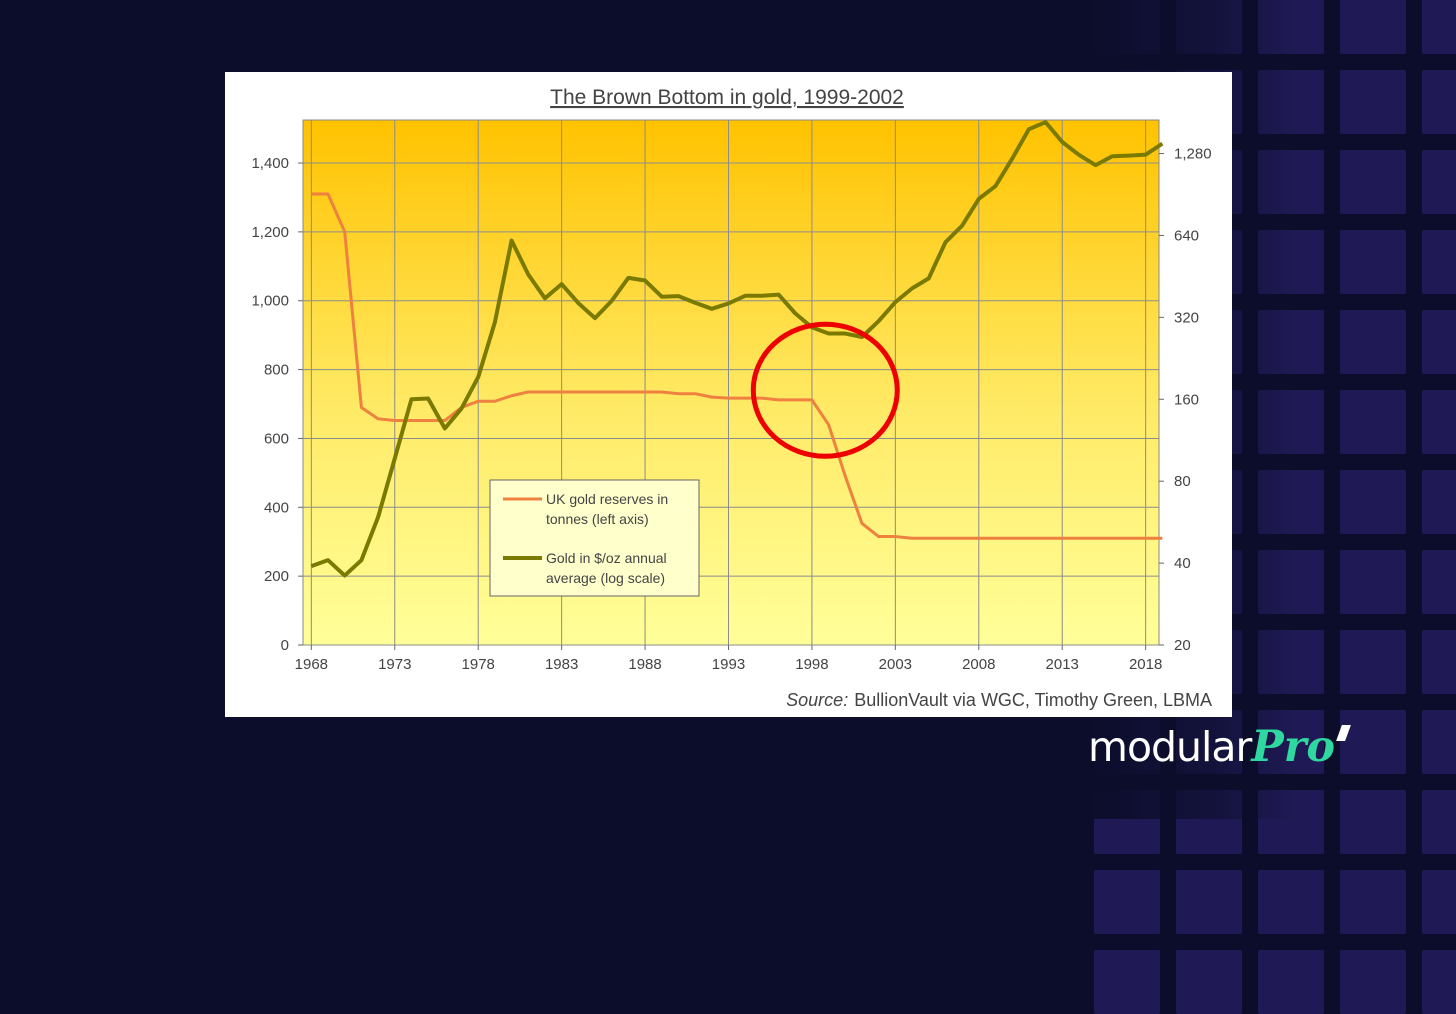  What do you see at coordinates (276, 576) in the screenshot?
I see `left-tick-label-200: 200` at bounding box center [276, 576].